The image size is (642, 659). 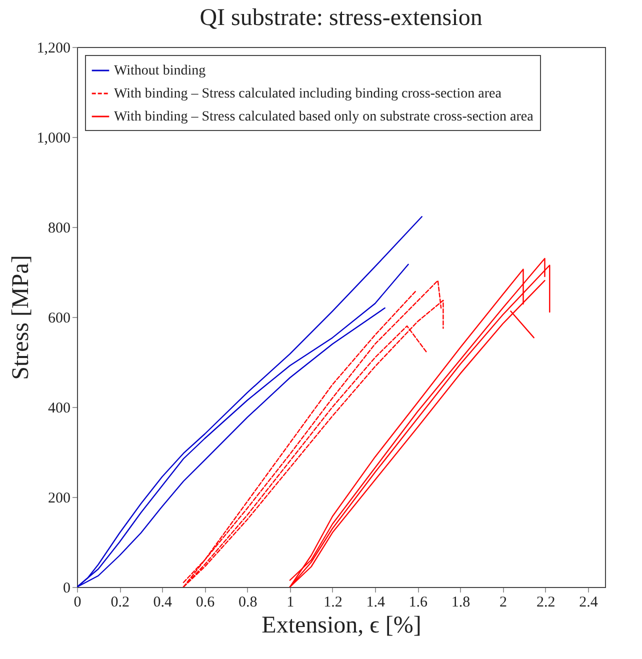 What do you see at coordinates (120, 602) in the screenshot?
I see `x-tick-label: 0.2` at bounding box center [120, 602].